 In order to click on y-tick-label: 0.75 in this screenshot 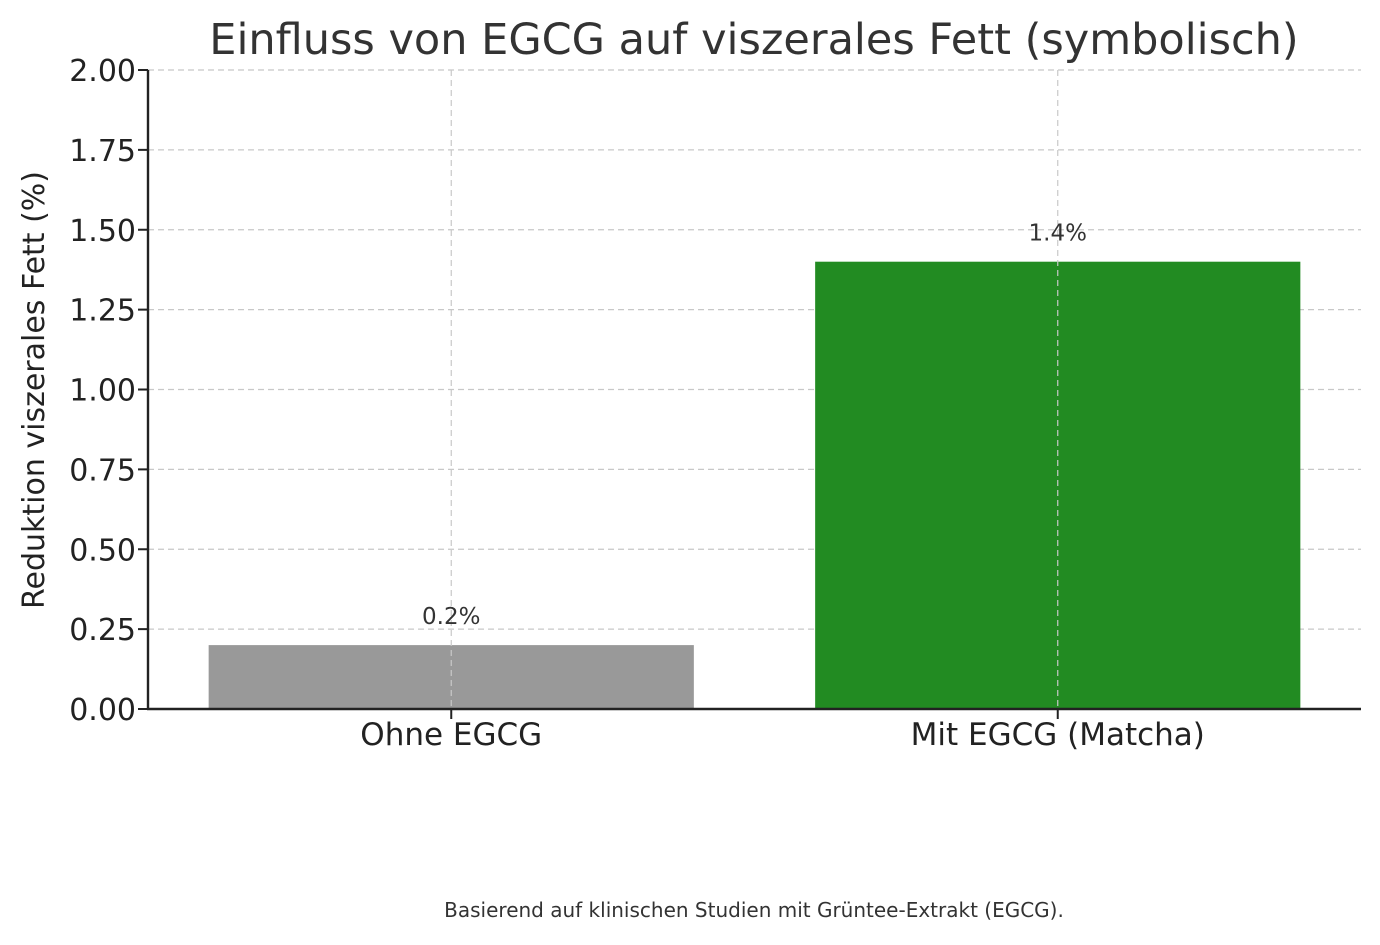, I will do `click(102, 470)`.